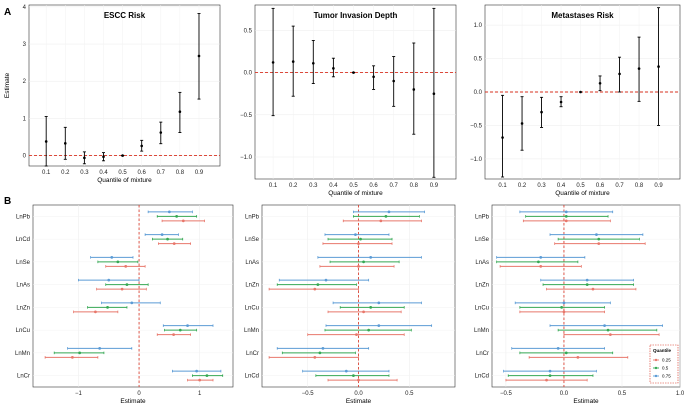 The height and width of the screenshot is (406, 685). Describe the element at coordinates (7, 85) in the screenshot. I see `y-axis-label: Estimate` at that location.